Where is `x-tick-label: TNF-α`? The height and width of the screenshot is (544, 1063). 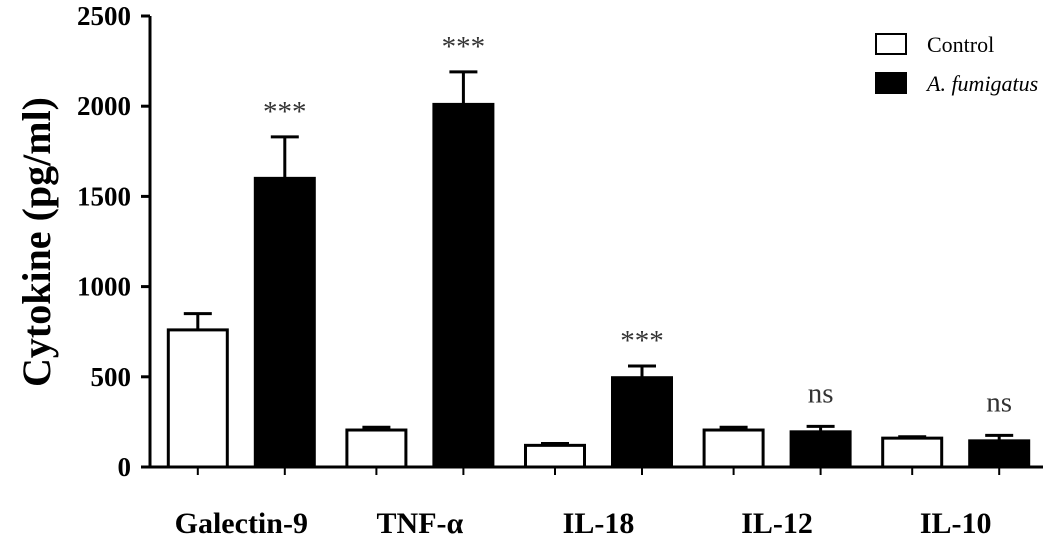
x-tick-label: TNF-α is located at coordinates (420, 523).